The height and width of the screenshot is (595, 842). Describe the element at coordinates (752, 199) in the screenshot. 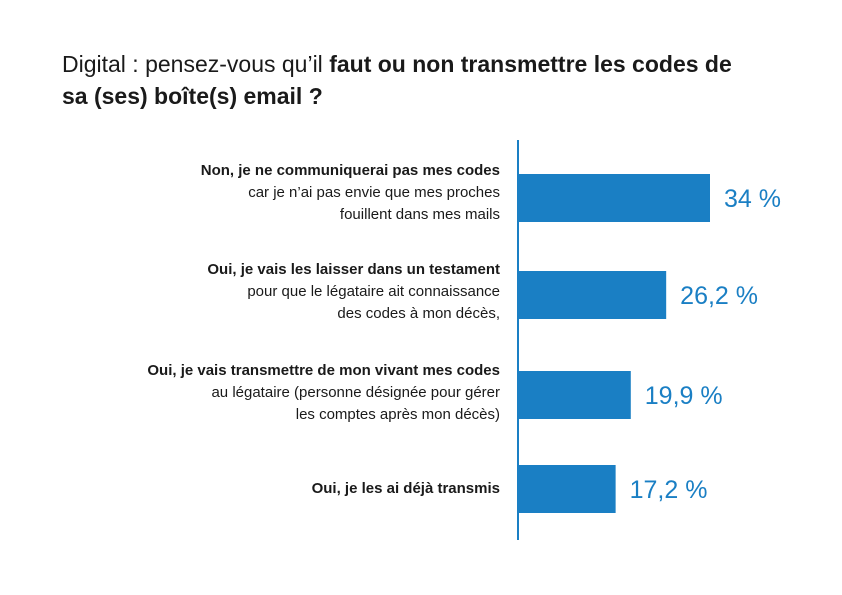

I see `value-label-1: 34 %` at that location.